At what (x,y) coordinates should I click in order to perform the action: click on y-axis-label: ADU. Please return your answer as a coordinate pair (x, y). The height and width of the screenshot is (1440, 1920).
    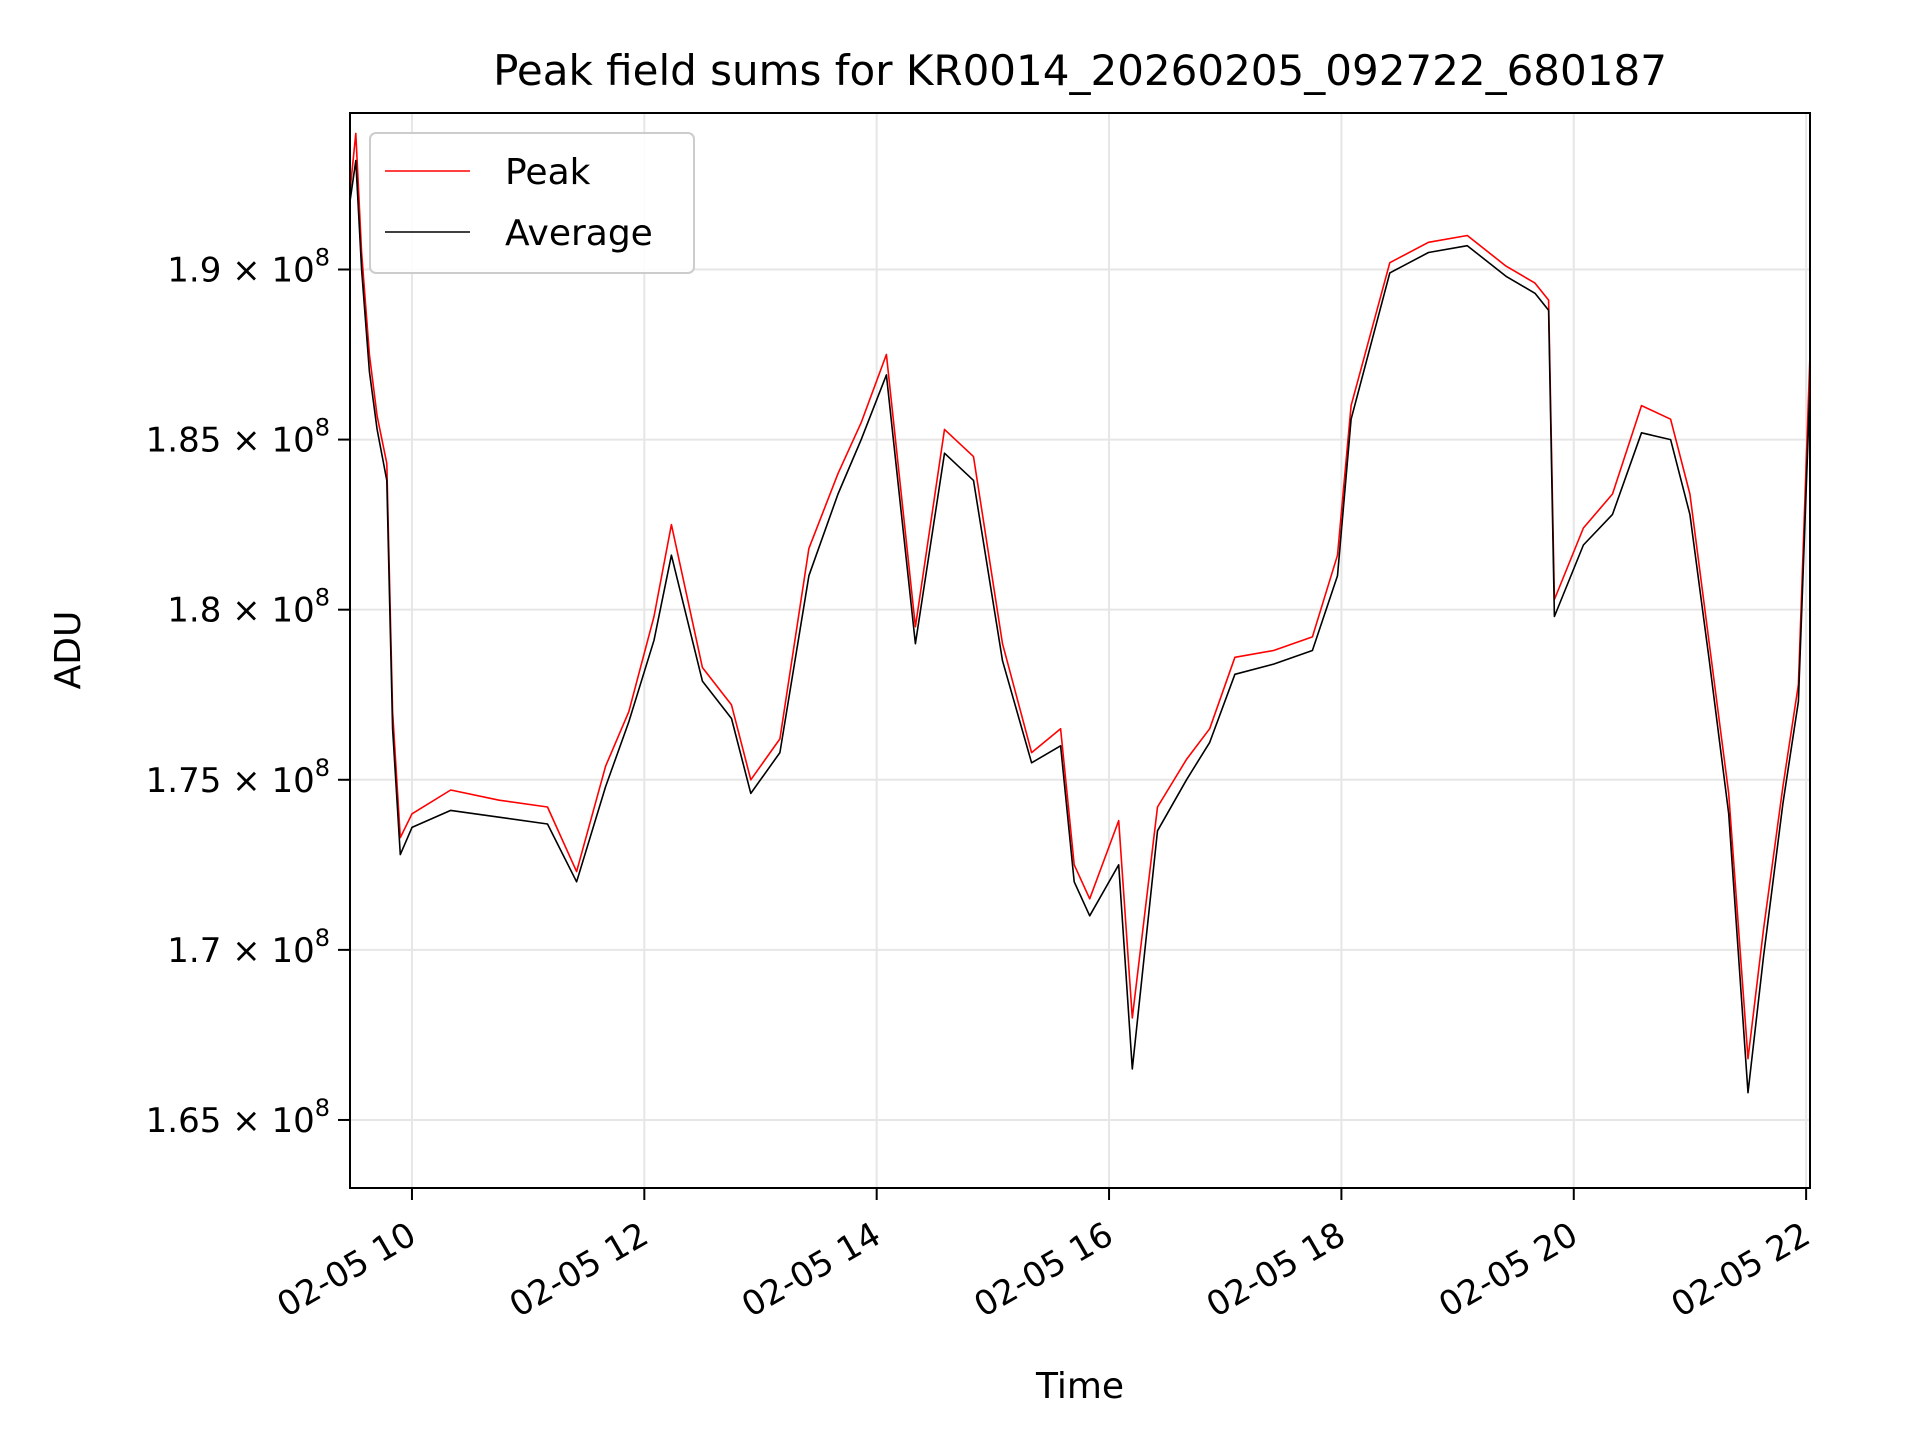
    Looking at the image, I should click on (68, 650).